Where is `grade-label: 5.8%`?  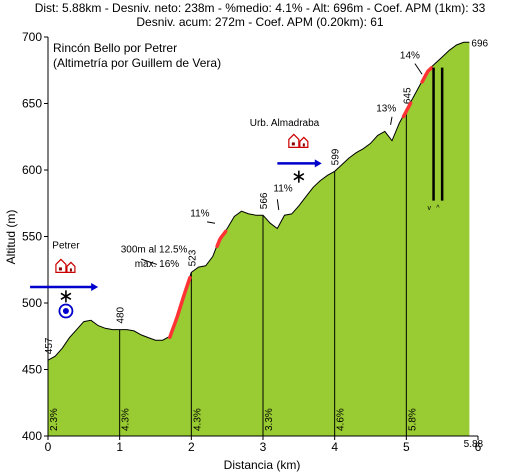 grade-label: 5.8% is located at coordinates (412, 419).